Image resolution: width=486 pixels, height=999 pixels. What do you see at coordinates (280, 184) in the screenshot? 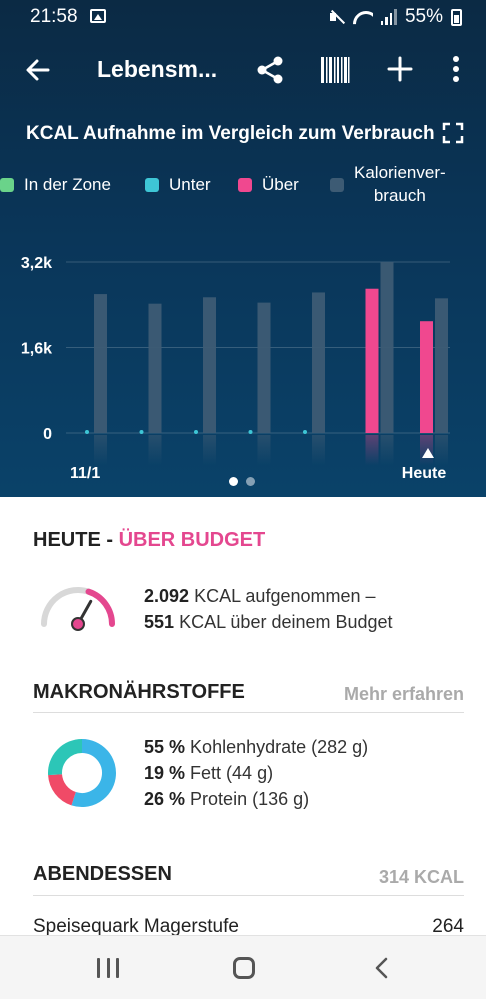
I see `legend-label: Über` at bounding box center [280, 184].